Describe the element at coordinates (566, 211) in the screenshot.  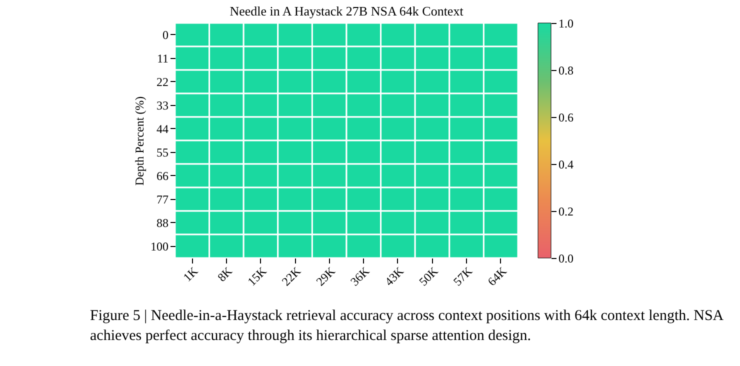
I see `color-bar-label: 0.2` at that location.